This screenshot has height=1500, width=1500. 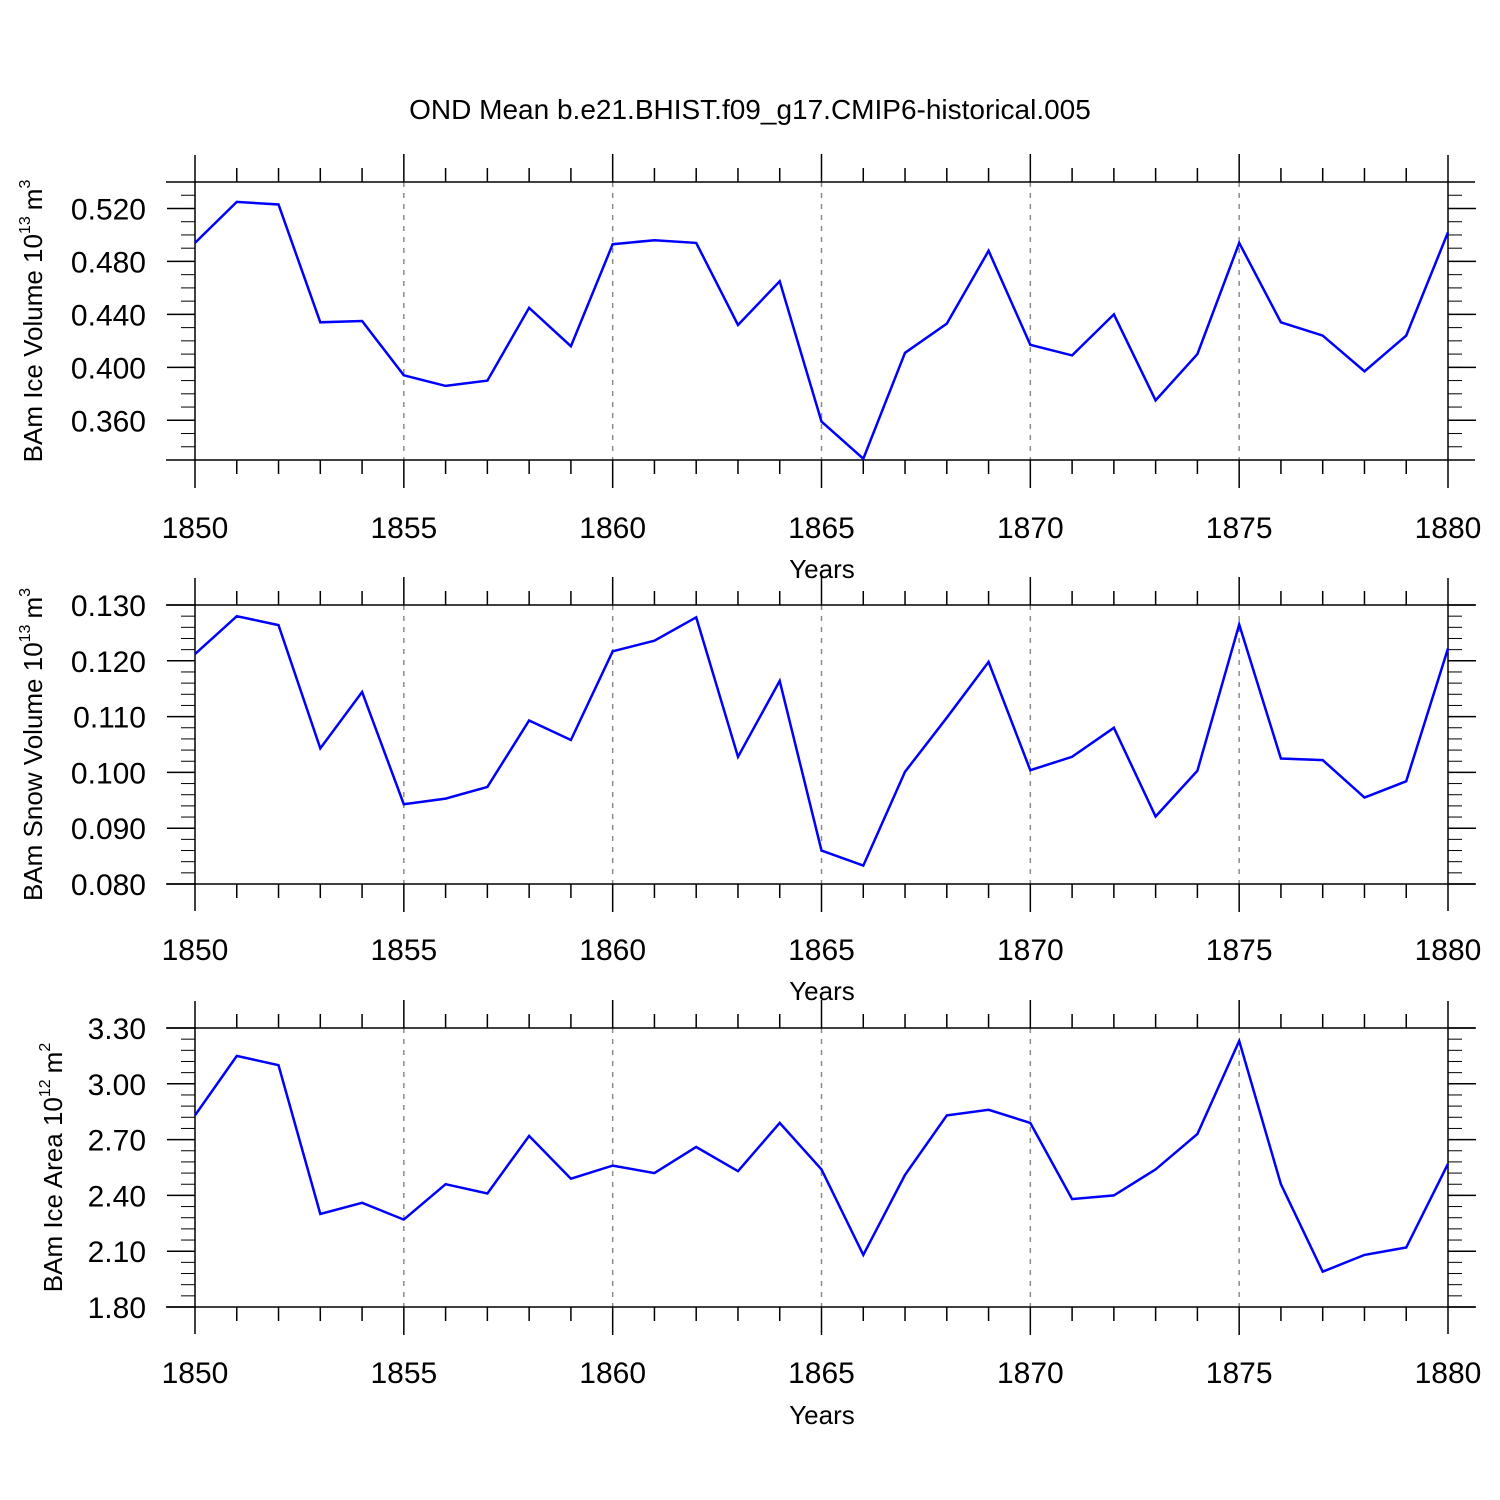 I want to click on x-axis-label: Years, so click(x=822, y=1415).